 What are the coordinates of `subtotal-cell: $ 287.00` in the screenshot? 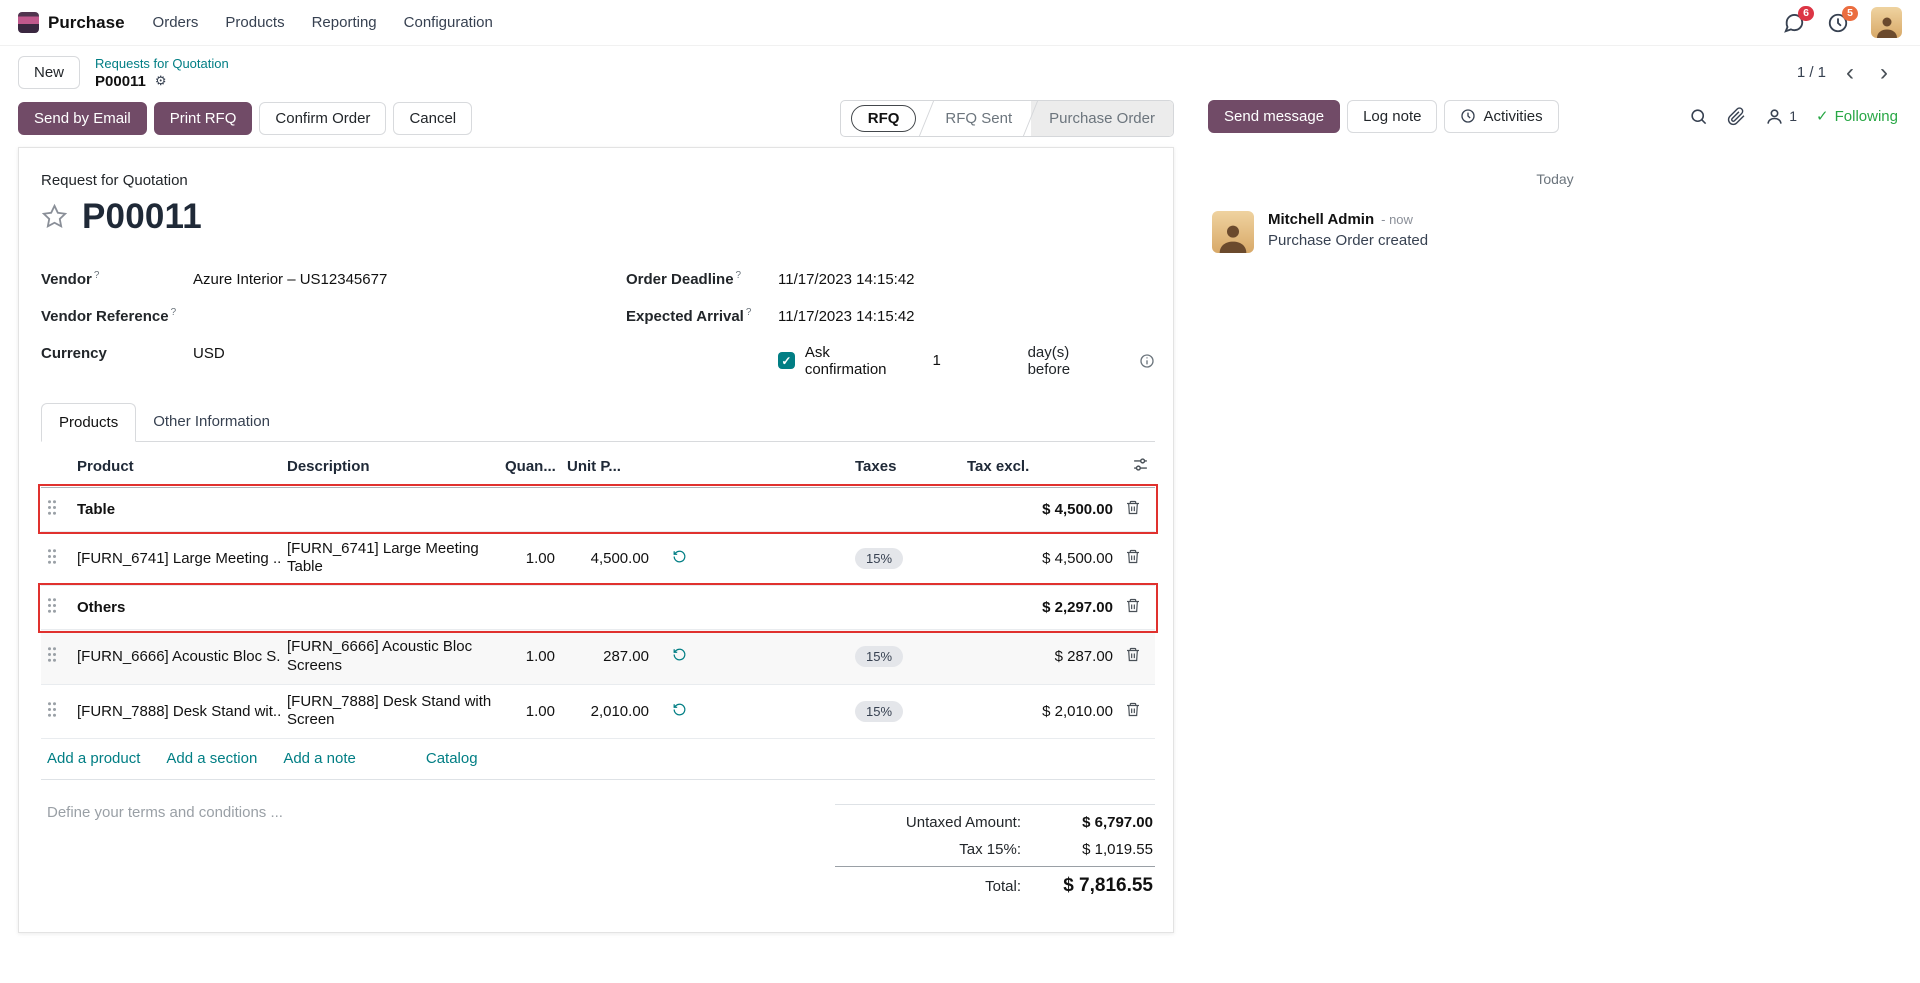 It's located at (1040, 657).